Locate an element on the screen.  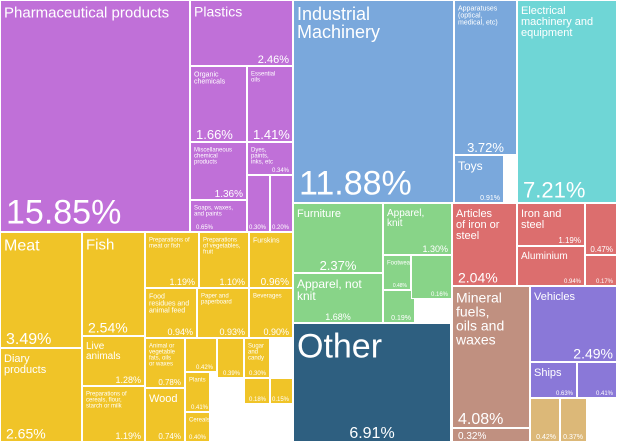
tile-label: medical, etc) is located at coordinates (478, 22).